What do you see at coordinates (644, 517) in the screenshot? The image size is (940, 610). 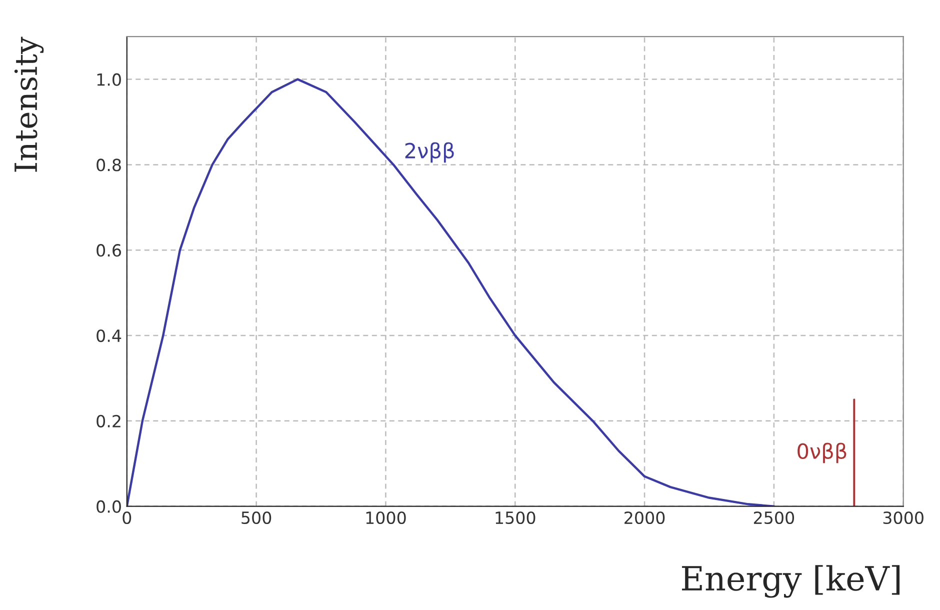 I see `x-tick-label: 2000` at bounding box center [644, 517].